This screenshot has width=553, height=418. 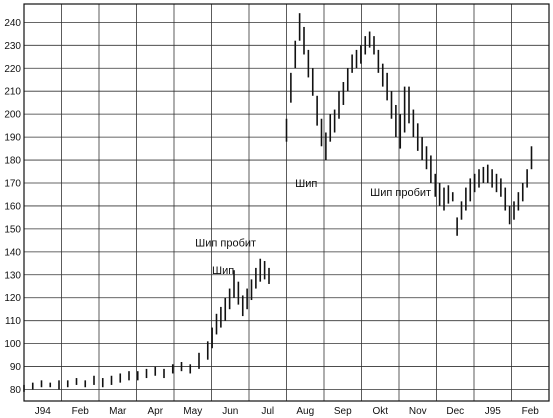 I want to click on y-tick-label: 200, so click(x=12, y=115).